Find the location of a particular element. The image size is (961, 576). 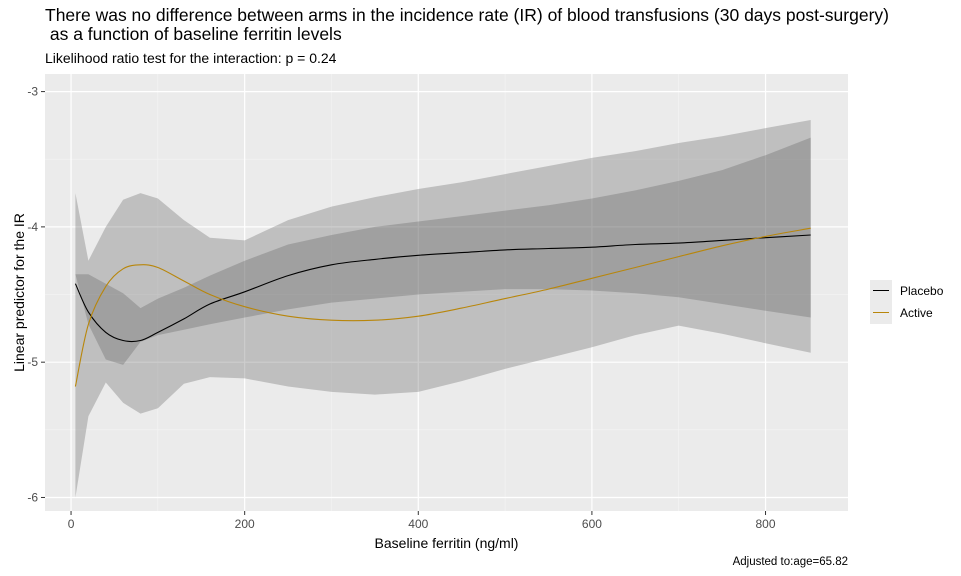

legend-key-active is located at coordinates (881, 313).